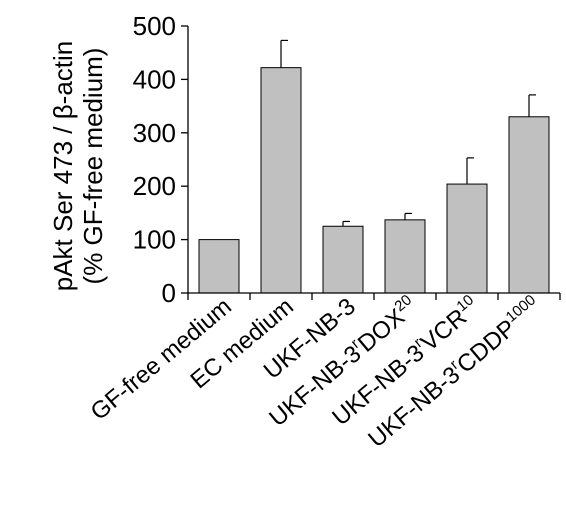  I want to click on x-category-label-sup-conc: 1000, so click(521, 308).